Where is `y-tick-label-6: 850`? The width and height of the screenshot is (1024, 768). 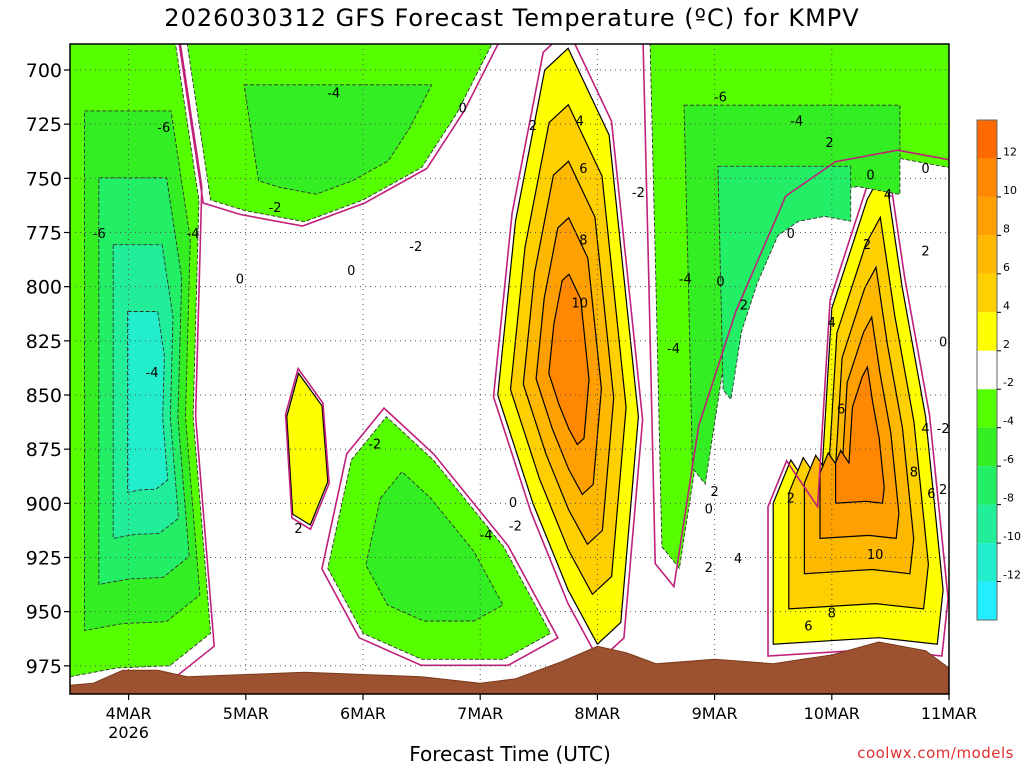
y-tick-label-6: 850 is located at coordinates (44, 396).